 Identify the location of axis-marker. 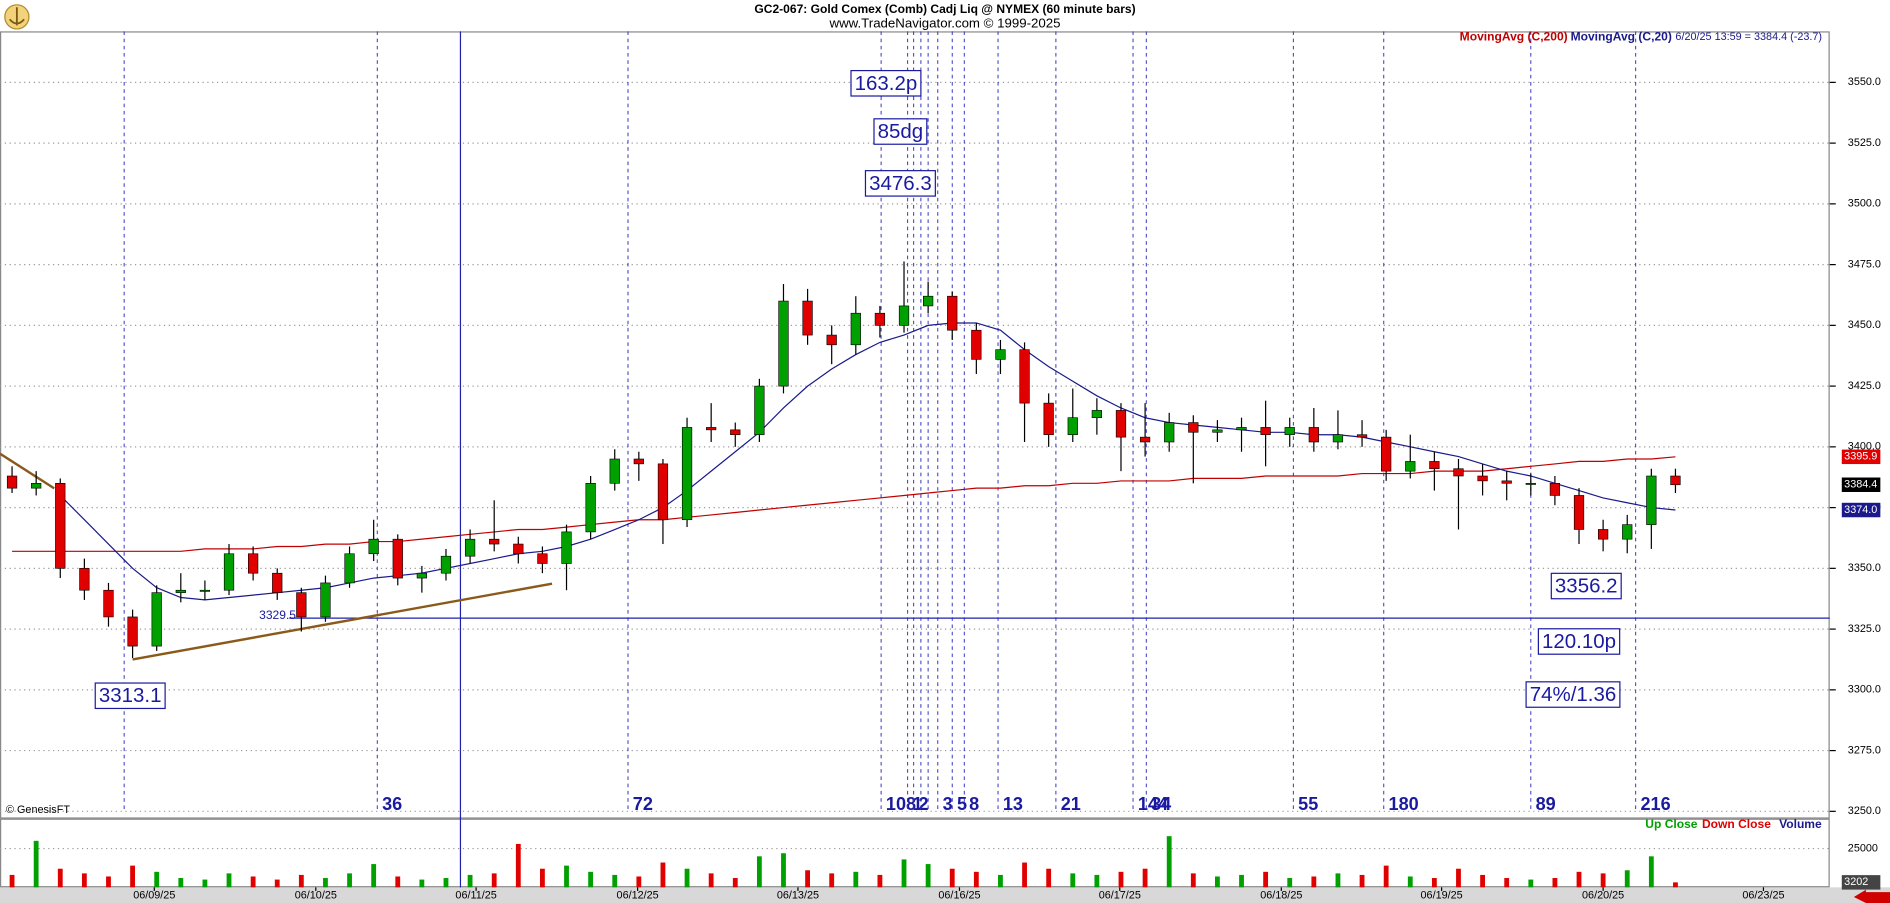
(1861, 457).